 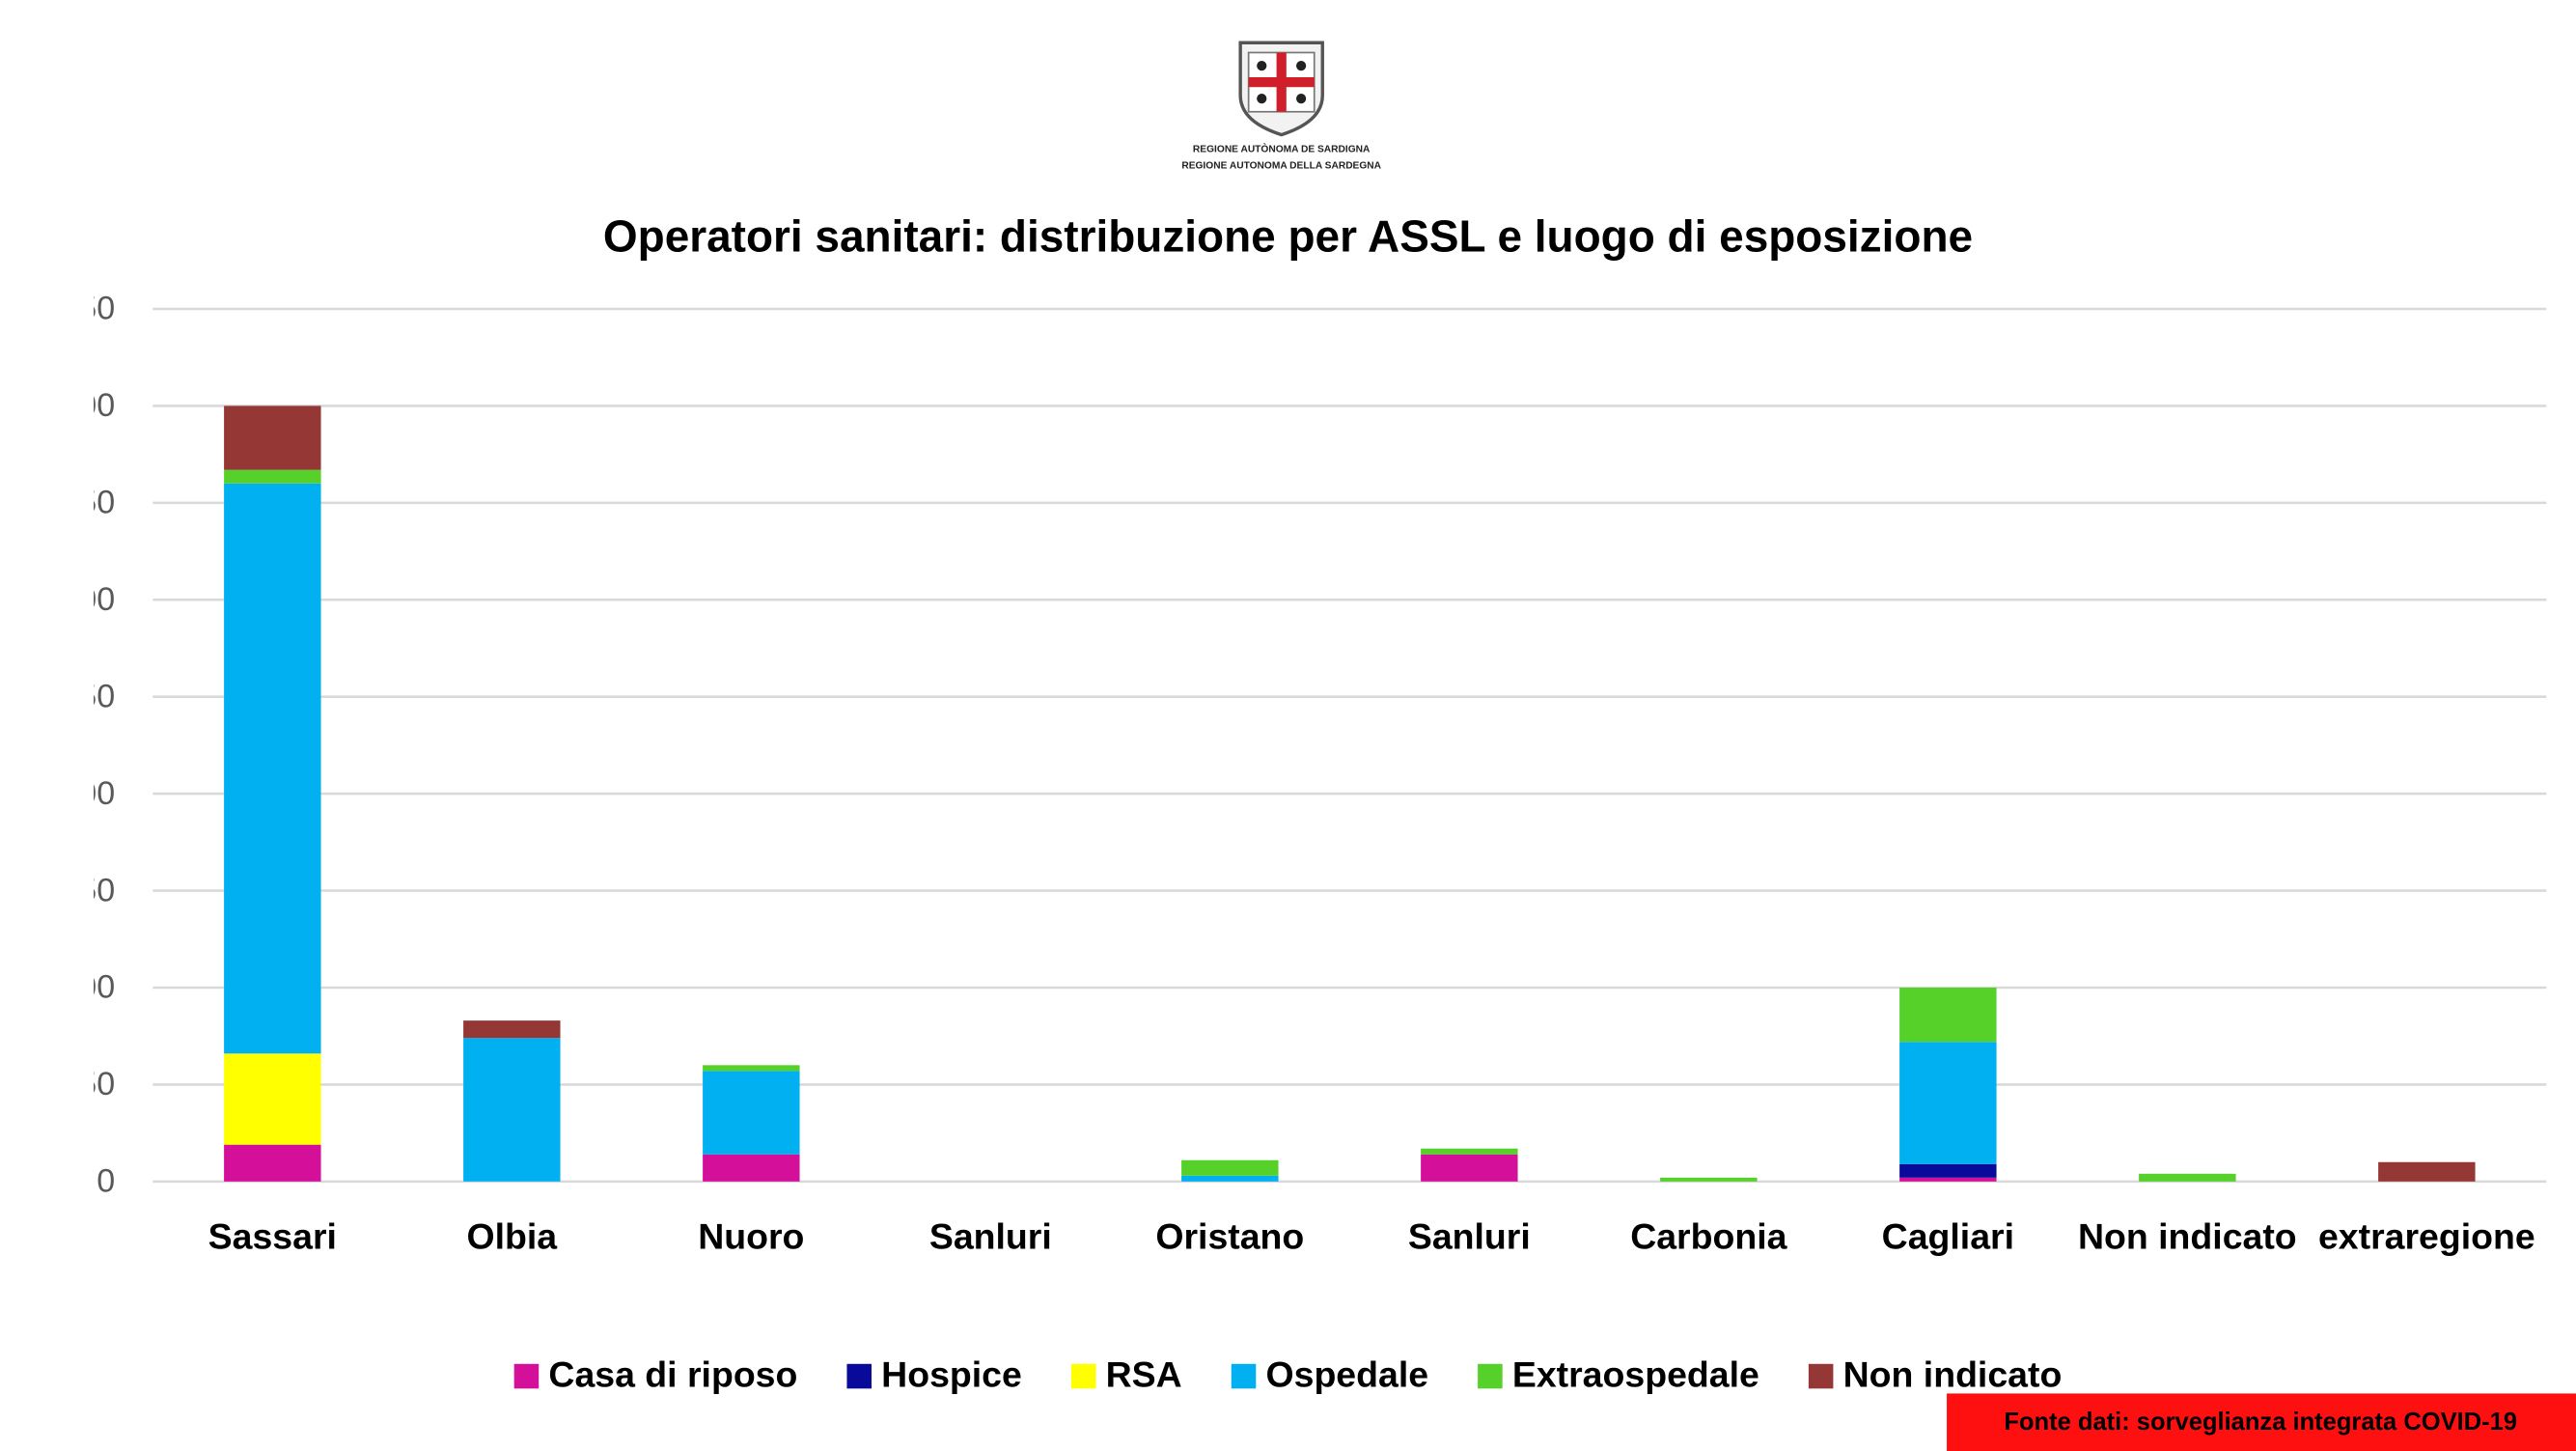 What do you see at coordinates (672, 1373) in the screenshot?
I see `legend-label: Casa di riposo` at bounding box center [672, 1373].